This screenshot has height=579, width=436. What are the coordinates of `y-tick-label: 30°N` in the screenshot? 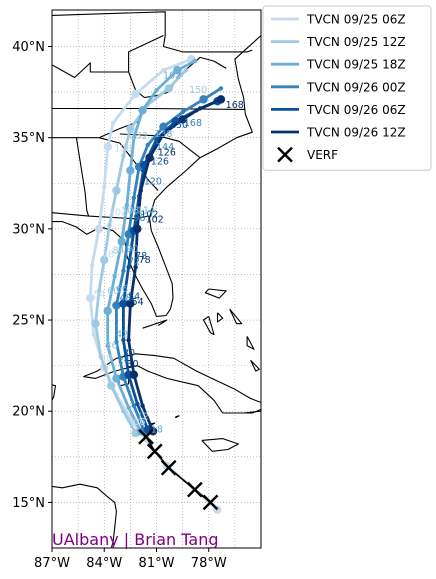 It's located at (28, 229).